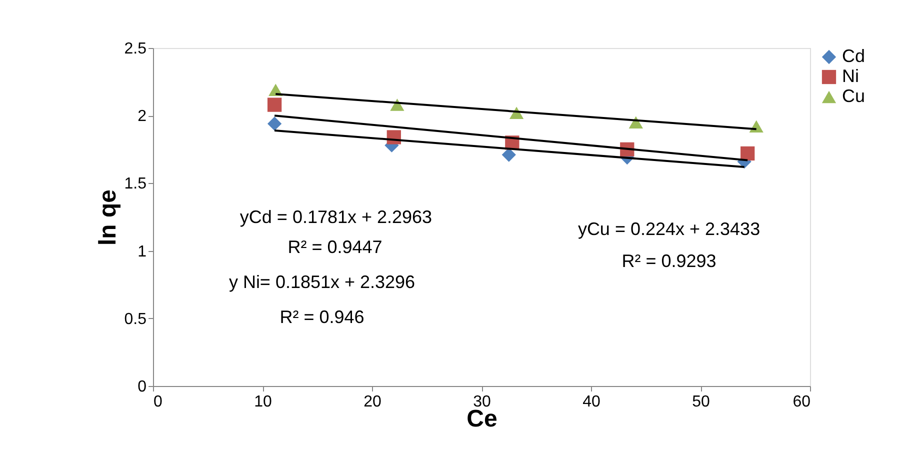  Describe the element at coordinates (158, 402) in the screenshot. I see `x-tick-label: 0` at that location.